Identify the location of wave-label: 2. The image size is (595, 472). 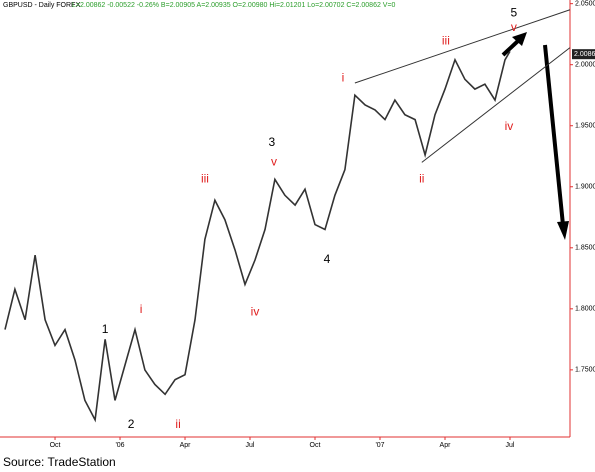
(131, 424).